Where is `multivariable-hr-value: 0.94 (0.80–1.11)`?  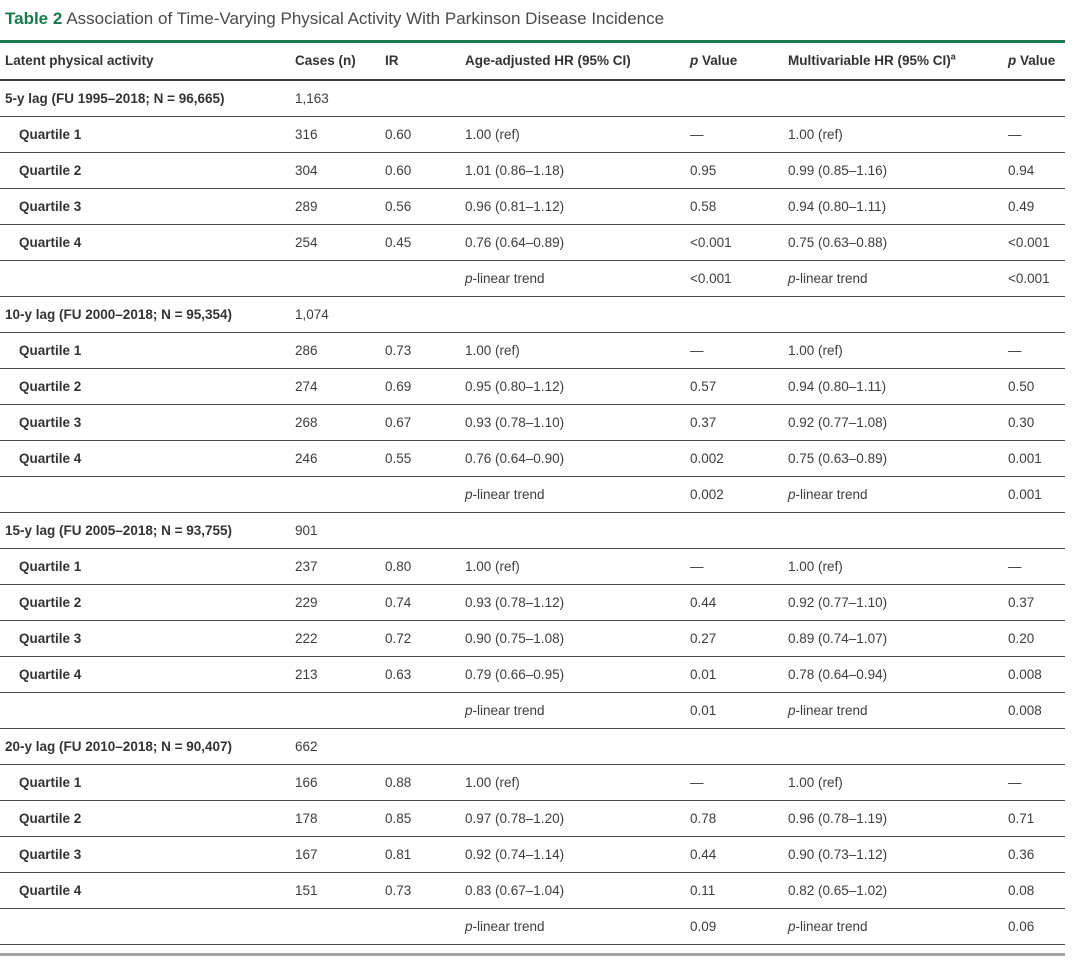
multivariable-hr-value: 0.94 (0.80–1.11) is located at coordinates (898, 206).